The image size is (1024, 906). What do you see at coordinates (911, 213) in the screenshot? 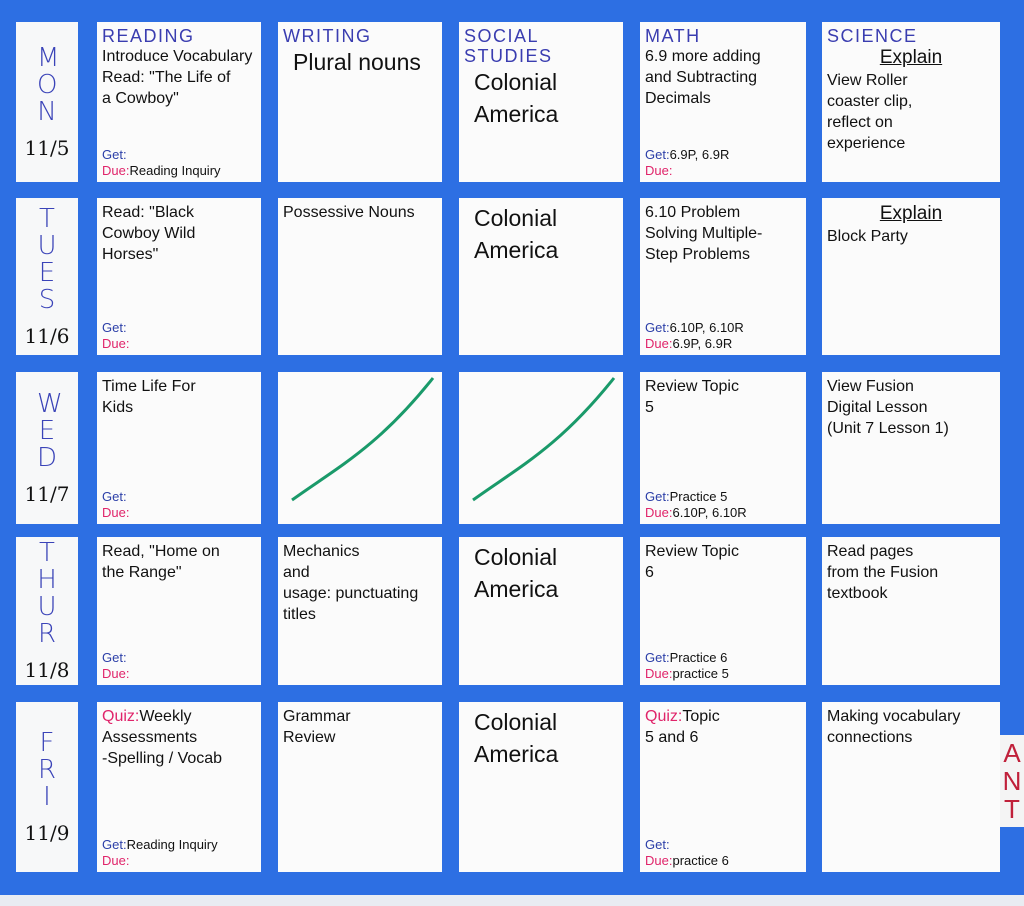
I see `cell-heading: Explain` at bounding box center [911, 213].